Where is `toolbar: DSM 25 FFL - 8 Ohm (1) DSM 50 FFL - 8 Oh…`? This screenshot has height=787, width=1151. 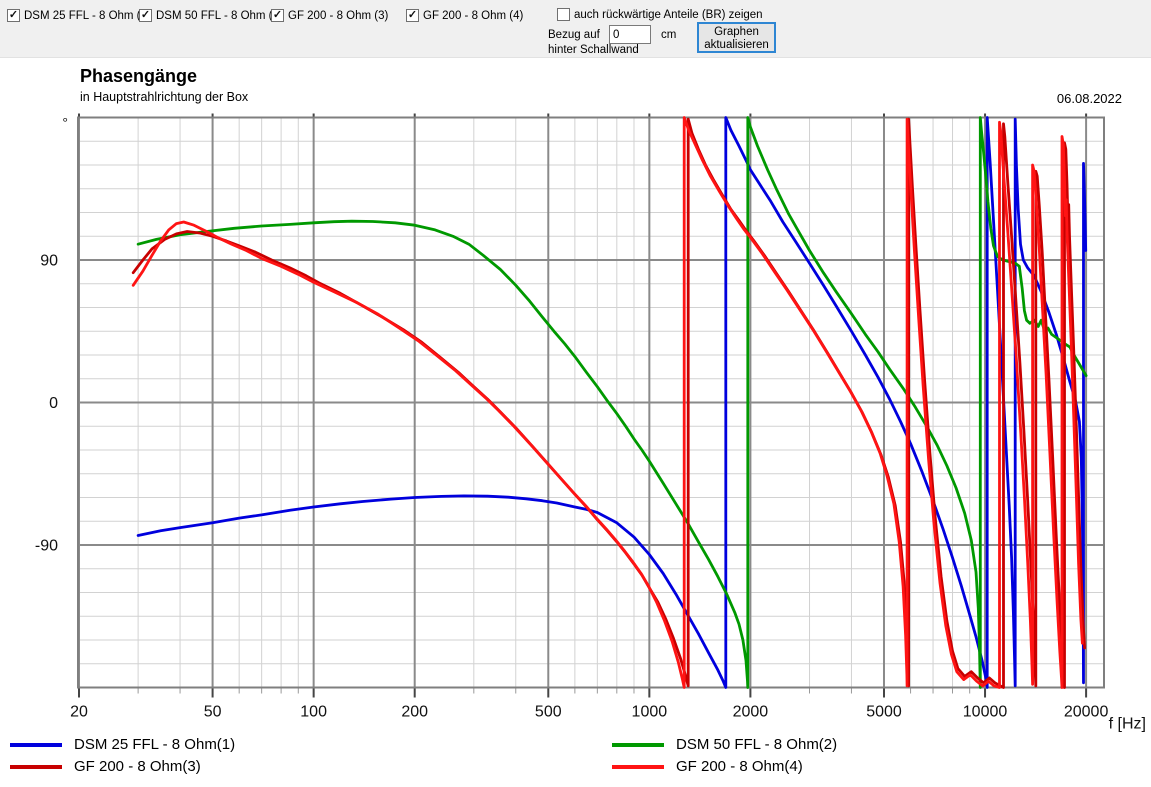 toolbar: DSM 25 FFL - 8 Ohm (1) DSM 50 FFL - 8 Oh… is located at coordinates (575, 29).